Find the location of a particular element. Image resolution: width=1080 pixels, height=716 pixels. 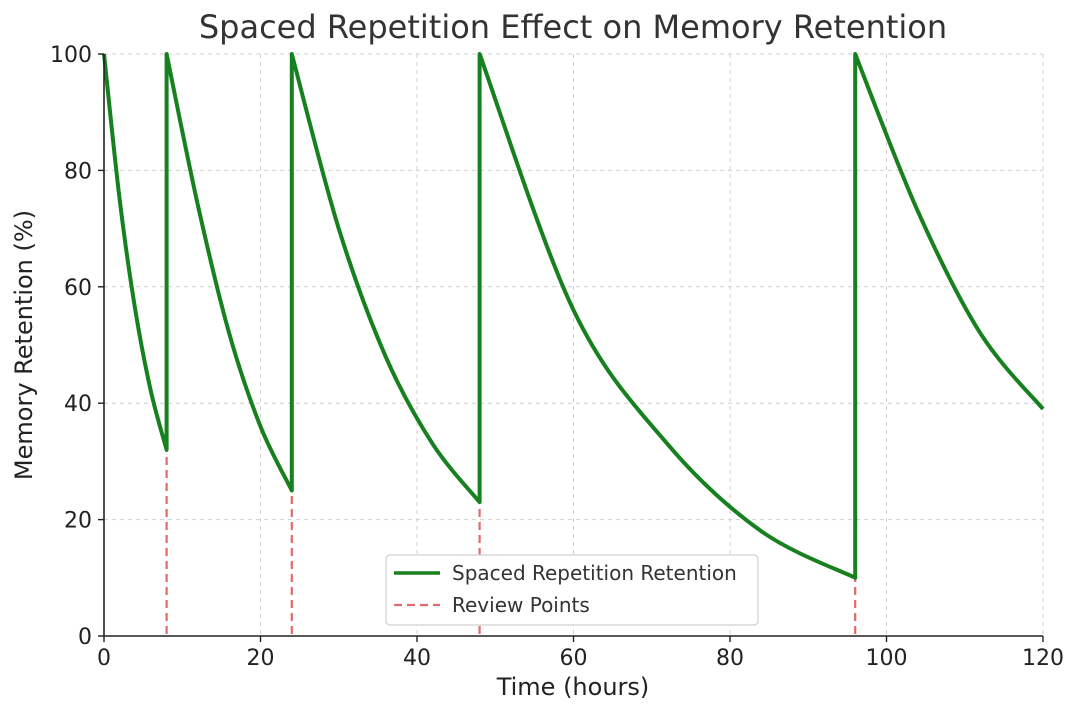

x-tick-label: 120 is located at coordinates (1043, 658).